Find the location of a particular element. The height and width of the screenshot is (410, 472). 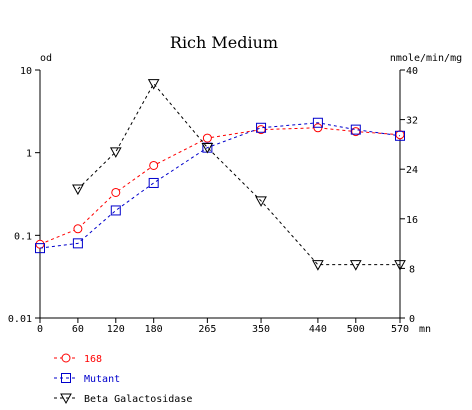

x-tick-label: 60 is located at coordinates (78, 329).